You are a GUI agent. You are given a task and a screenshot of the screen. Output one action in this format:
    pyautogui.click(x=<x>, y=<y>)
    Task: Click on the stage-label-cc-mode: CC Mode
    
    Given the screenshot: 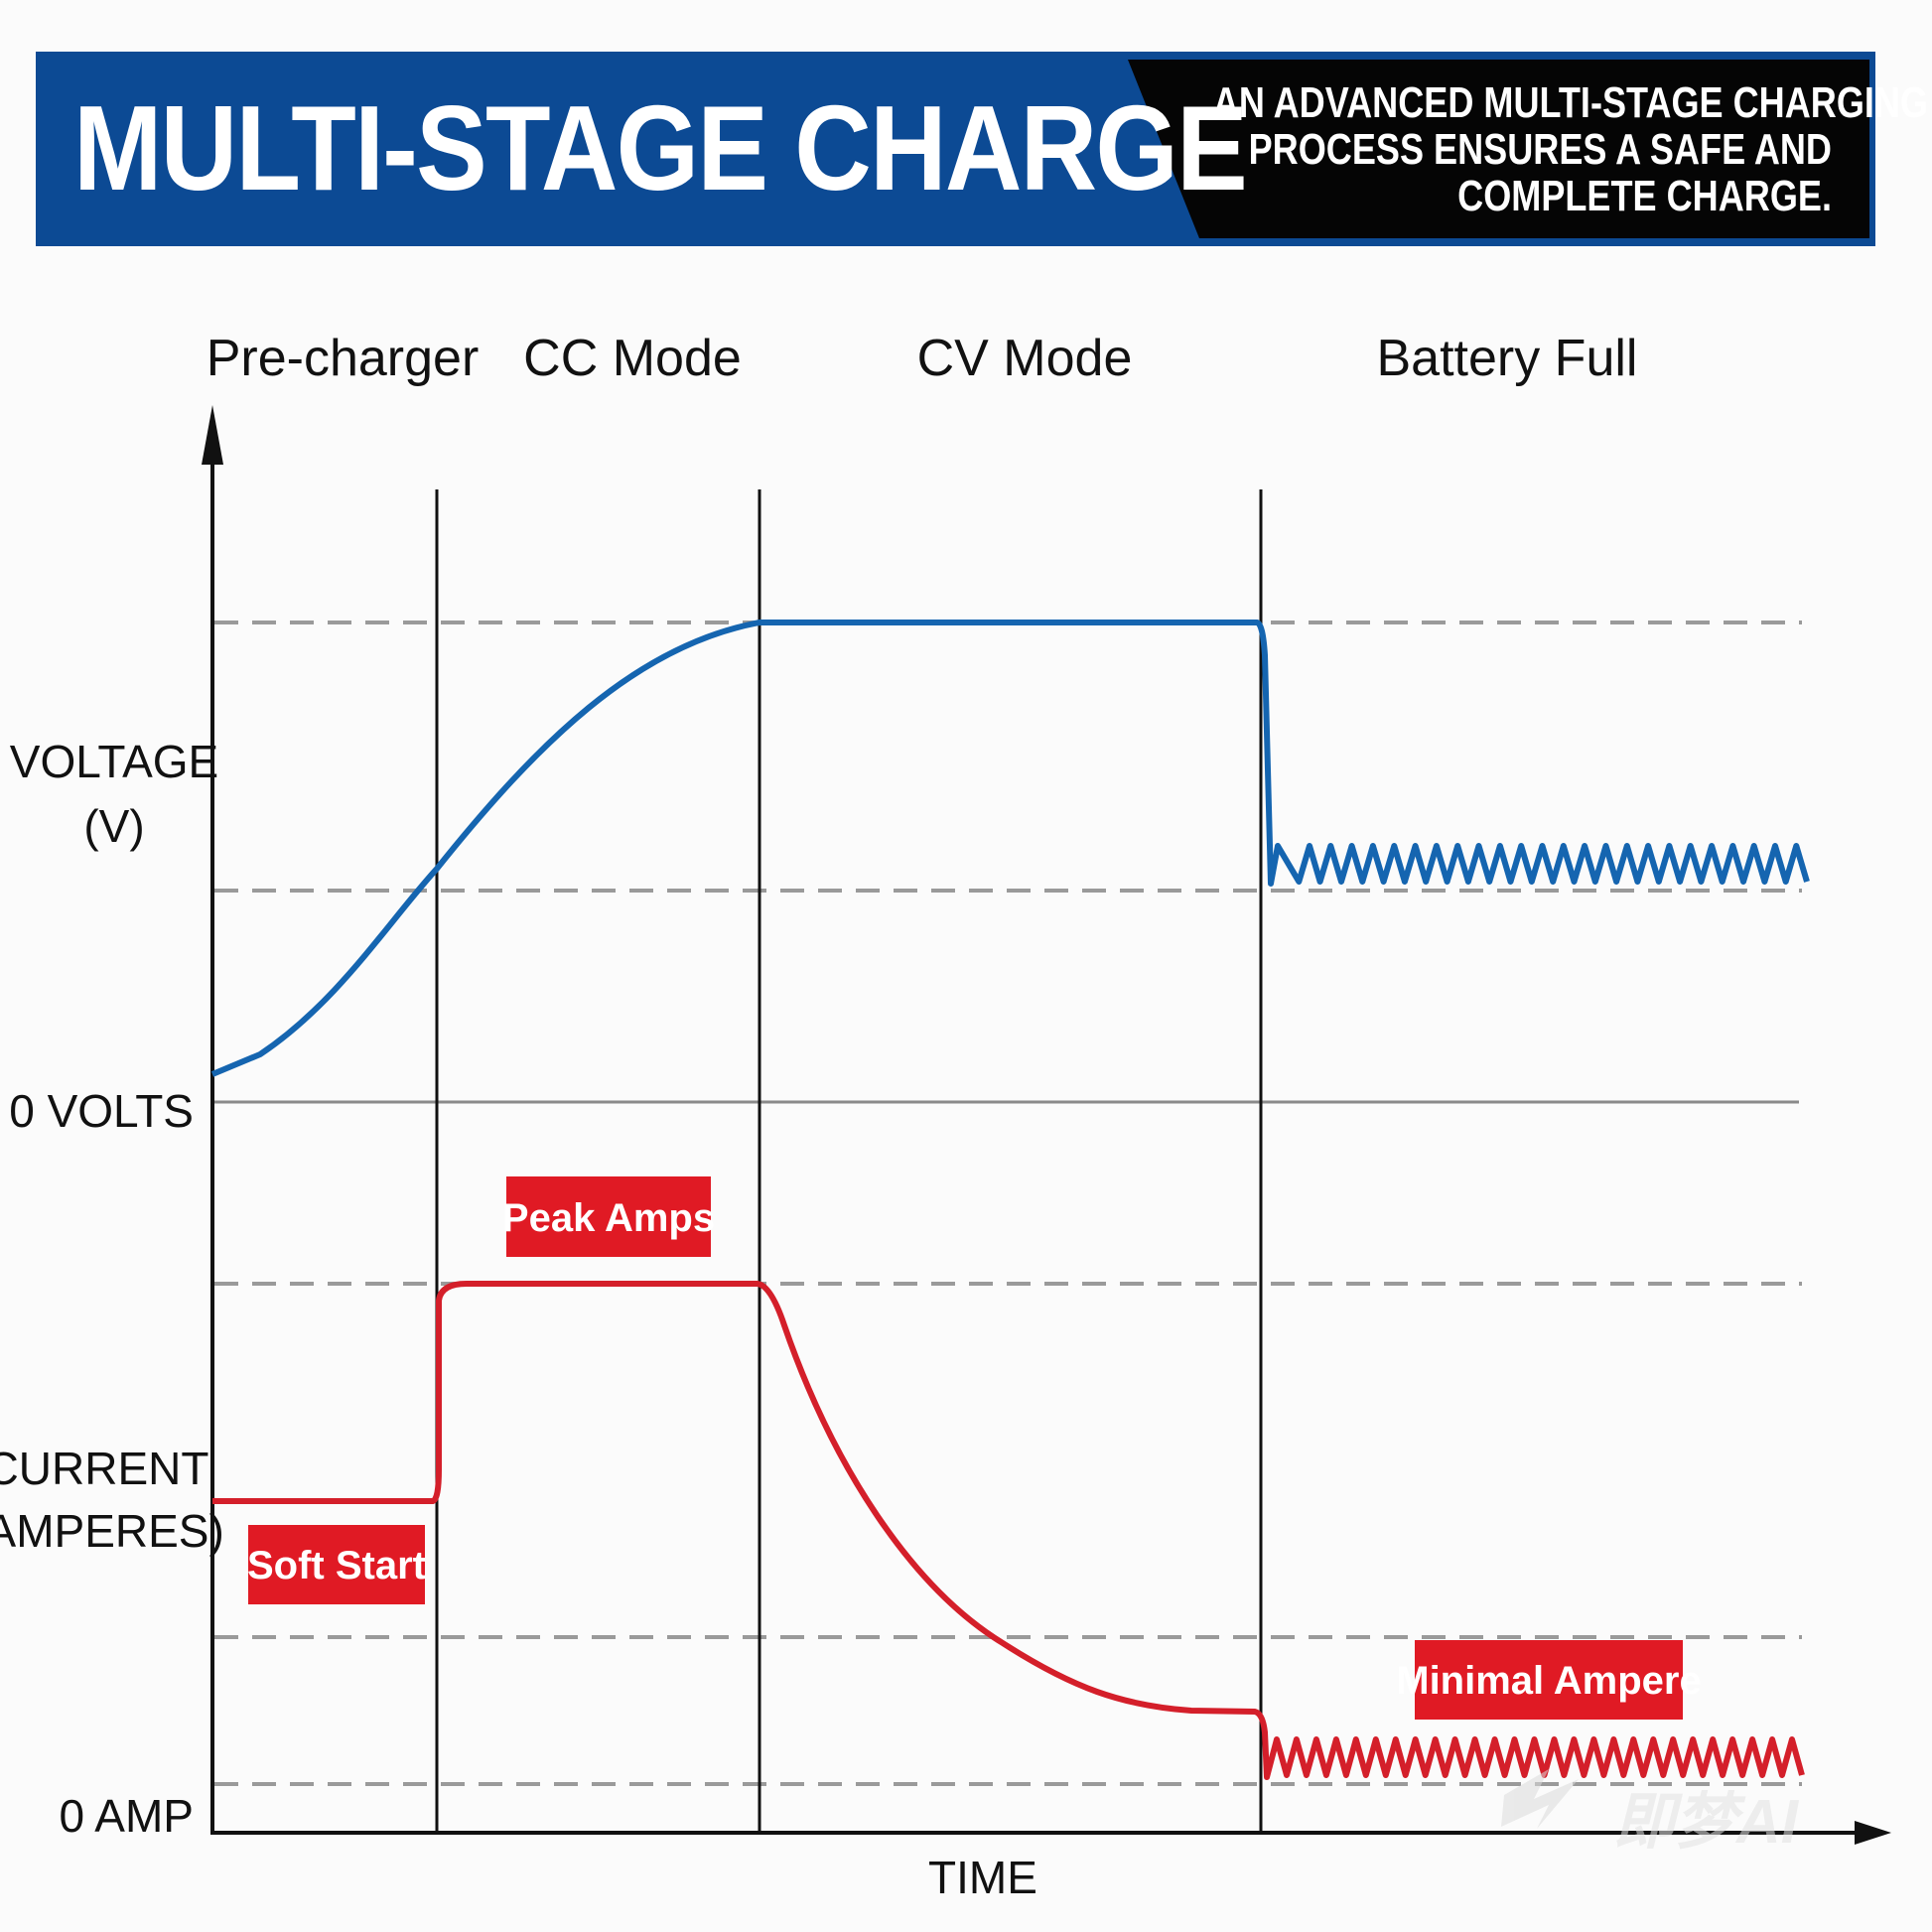 What is the action you would take?
    pyautogui.click(x=633, y=359)
    